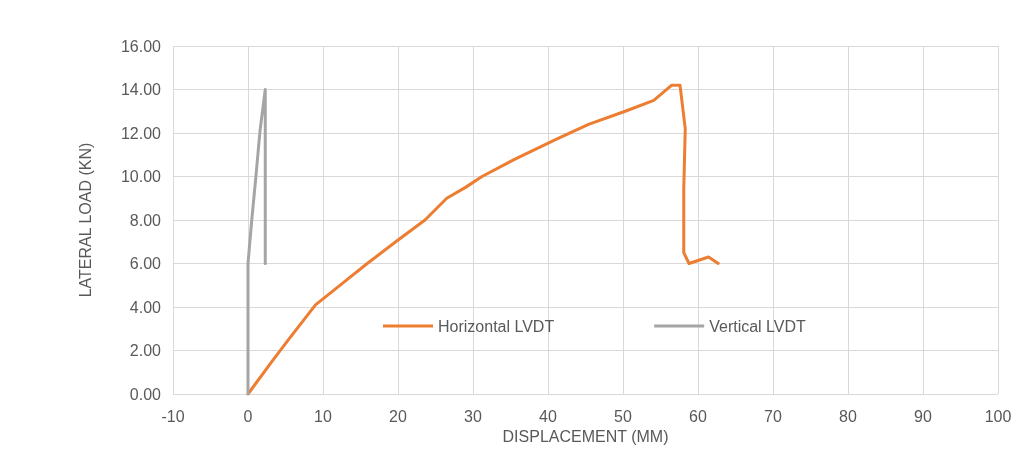 The width and height of the screenshot is (1021, 473). Describe the element at coordinates (848, 416) in the screenshot. I see `x-tick-label: 80` at that location.